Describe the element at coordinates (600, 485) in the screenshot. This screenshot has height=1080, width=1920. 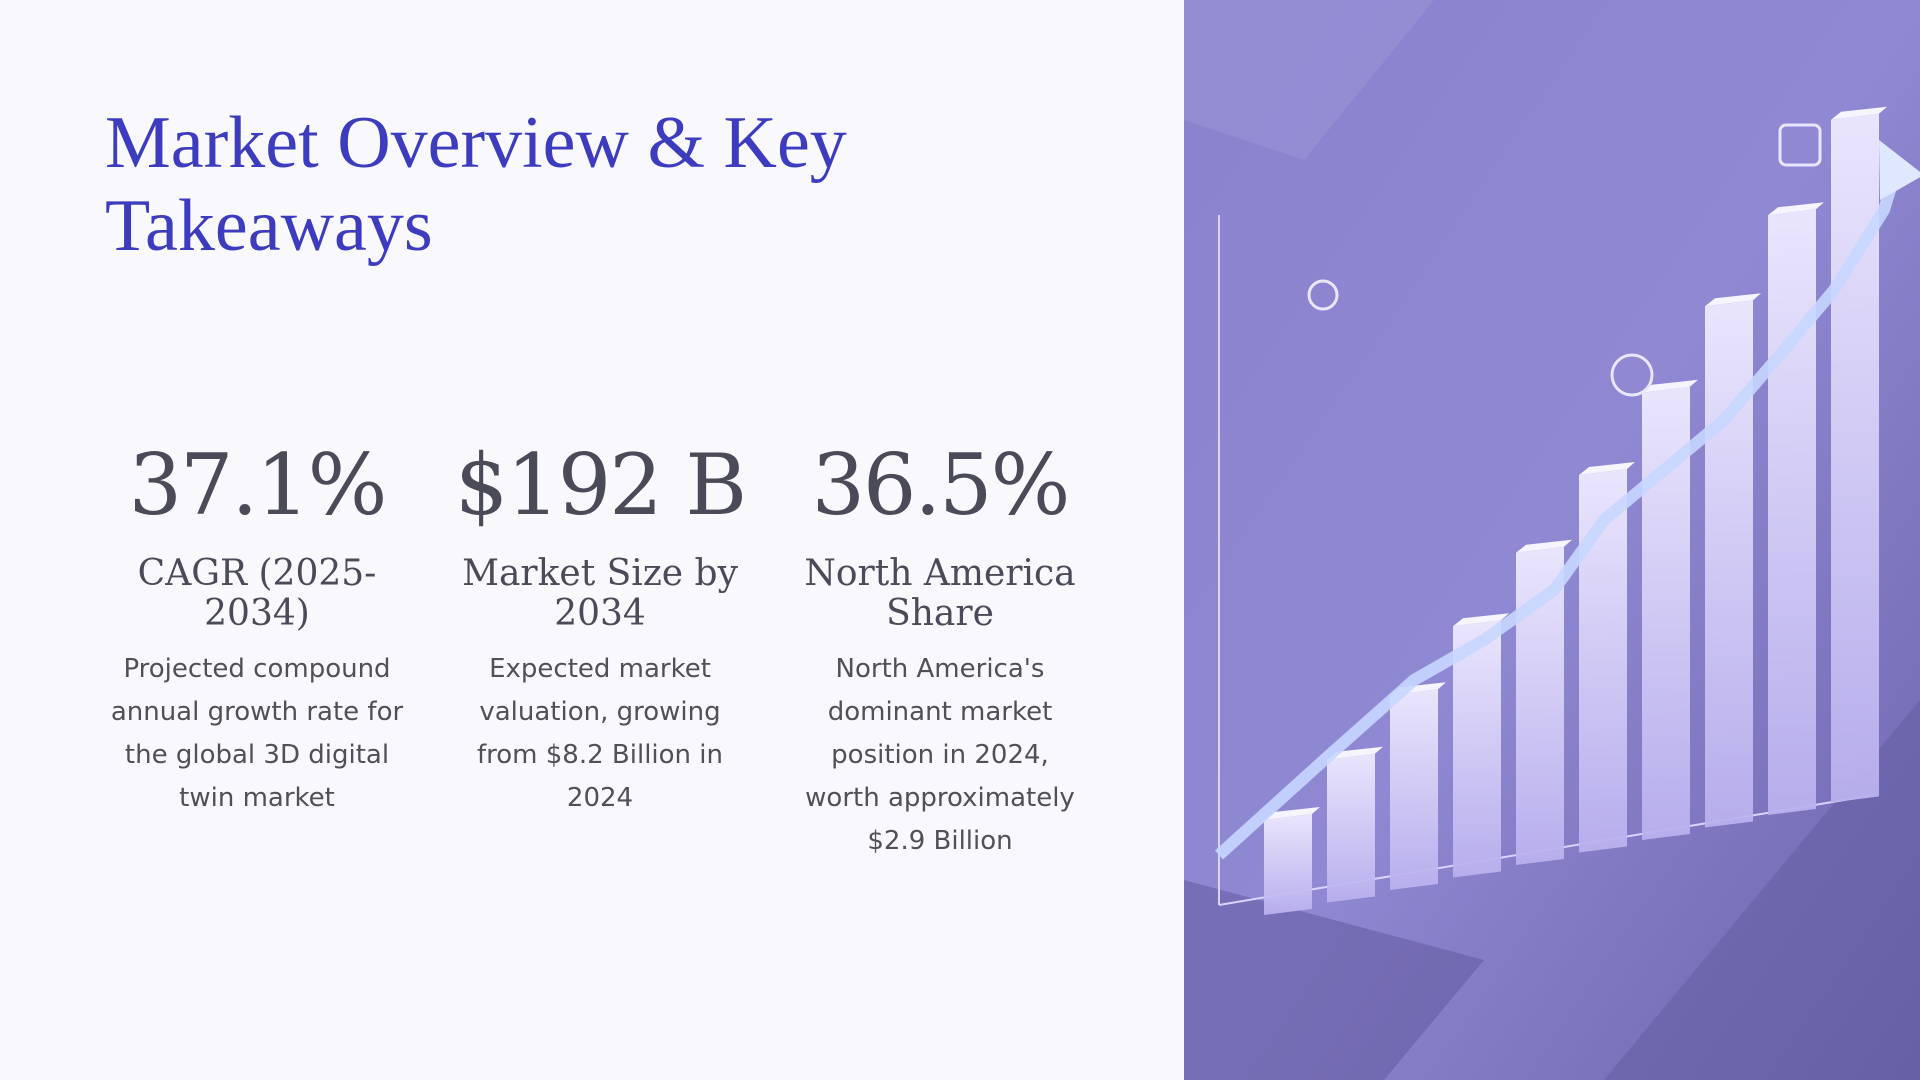
I see `stat-value: $192 B` at that location.